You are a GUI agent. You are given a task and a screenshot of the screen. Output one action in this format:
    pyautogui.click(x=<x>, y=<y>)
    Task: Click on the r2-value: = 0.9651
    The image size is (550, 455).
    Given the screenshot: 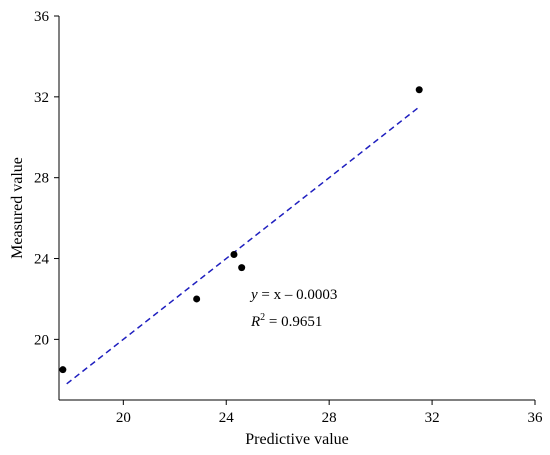 What is the action you would take?
    pyautogui.click(x=293, y=322)
    